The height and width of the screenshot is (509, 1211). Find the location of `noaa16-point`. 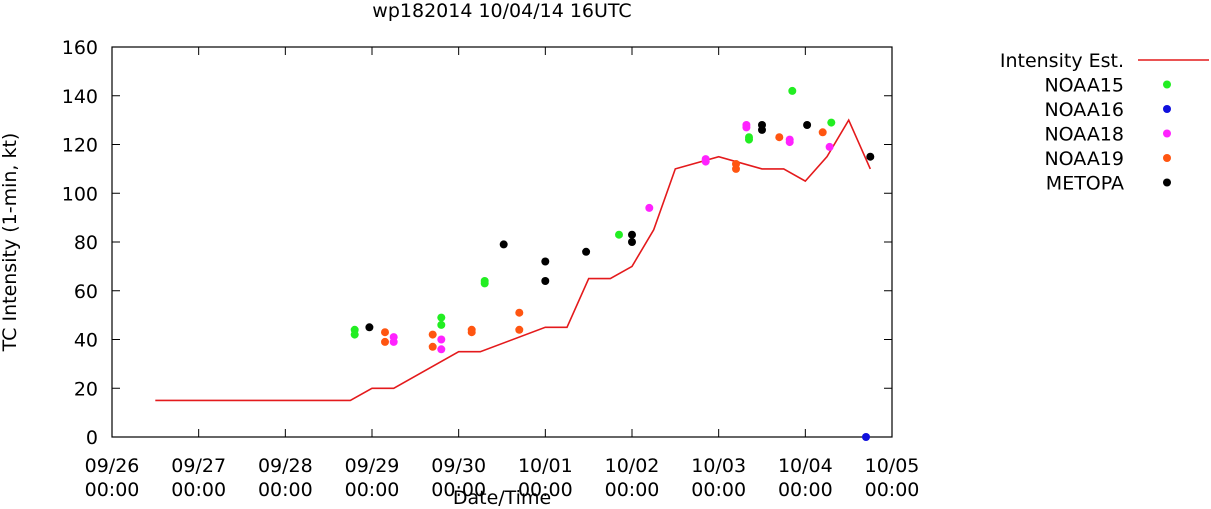

noaa16-point is located at coordinates (866, 437).